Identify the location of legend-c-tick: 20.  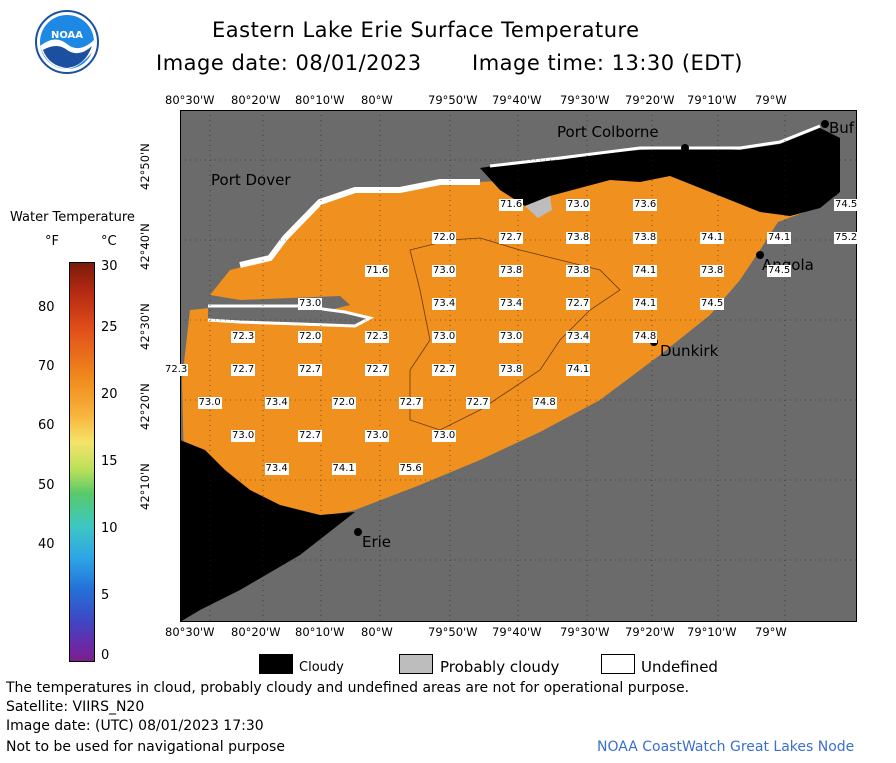
(109, 394).